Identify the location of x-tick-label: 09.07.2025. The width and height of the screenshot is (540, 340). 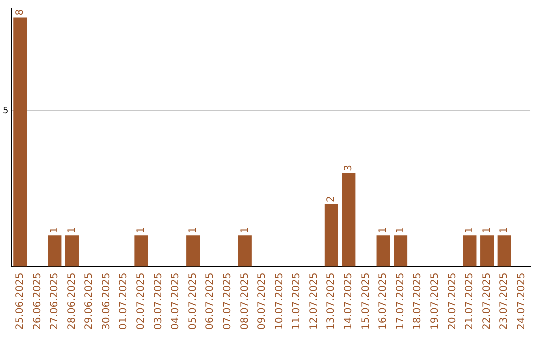
(262, 301).